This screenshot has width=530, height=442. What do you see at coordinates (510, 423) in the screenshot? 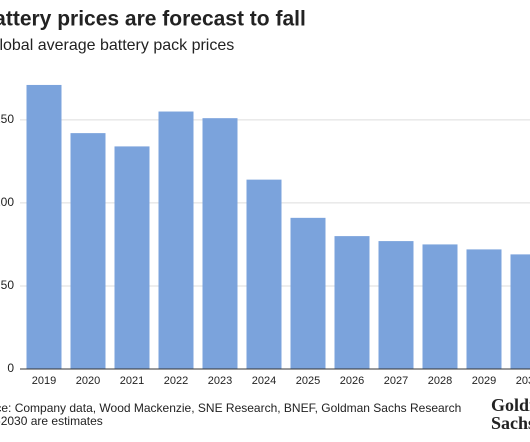
I see `logo: Sachs` at bounding box center [510, 423].